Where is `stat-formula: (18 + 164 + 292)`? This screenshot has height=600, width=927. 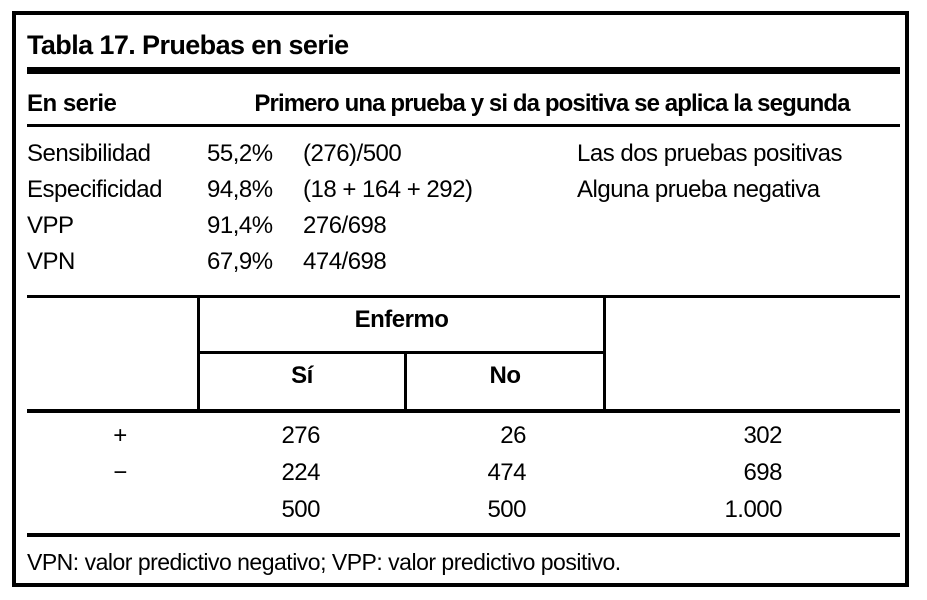 stat-formula: (18 + 164 + 292) is located at coordinates (388, 189).